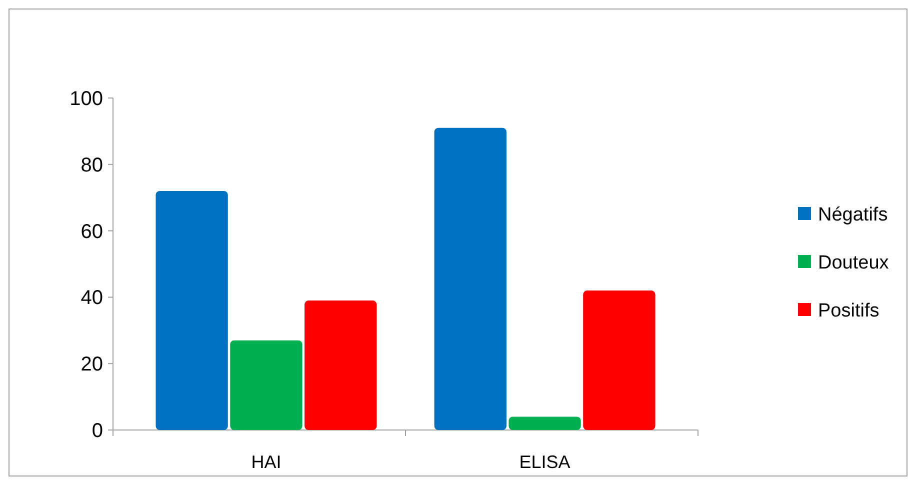 The image size is (917, 486). I want to click on y-tick-label: 40, so click(91, 298).